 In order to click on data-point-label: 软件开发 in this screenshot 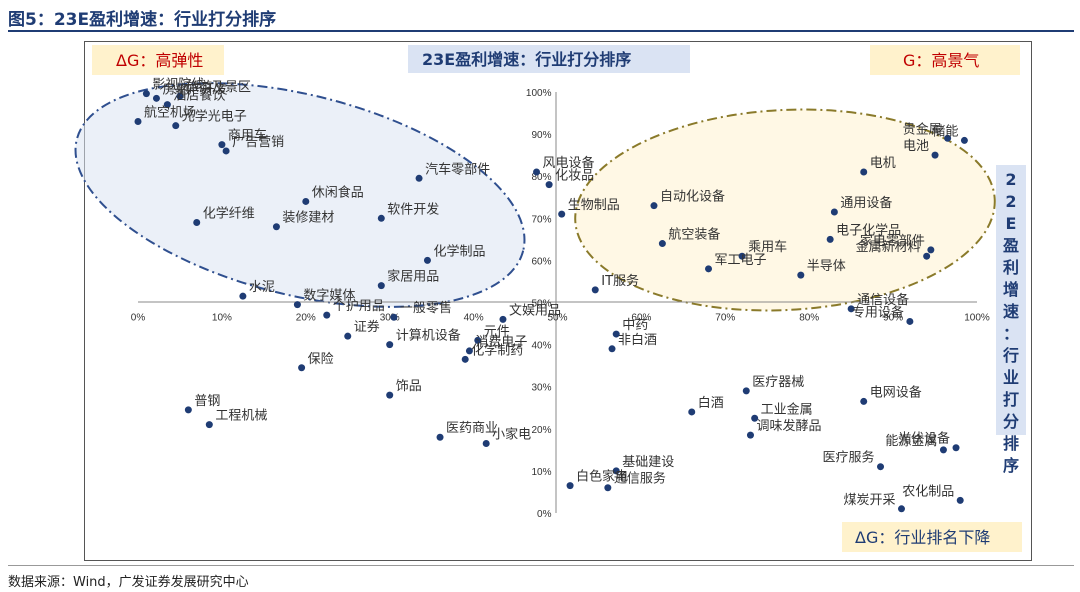, I will do `click(413, 209)`.